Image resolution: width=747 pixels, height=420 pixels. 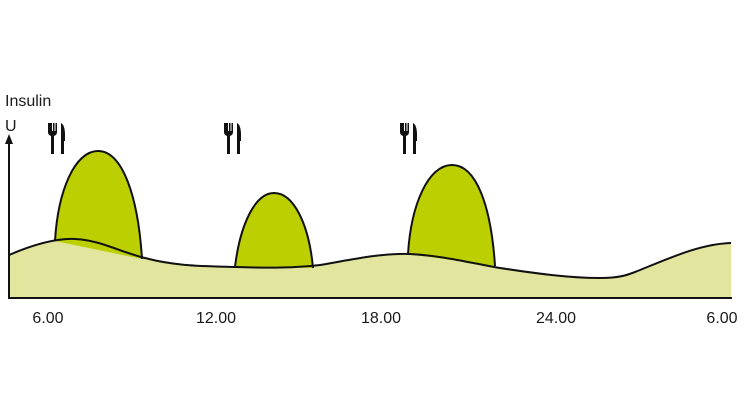 What do you see at coordinates (370, 258) in the screenshot?
I see `basal-insulin-curve` at bounding box center [370, 258].